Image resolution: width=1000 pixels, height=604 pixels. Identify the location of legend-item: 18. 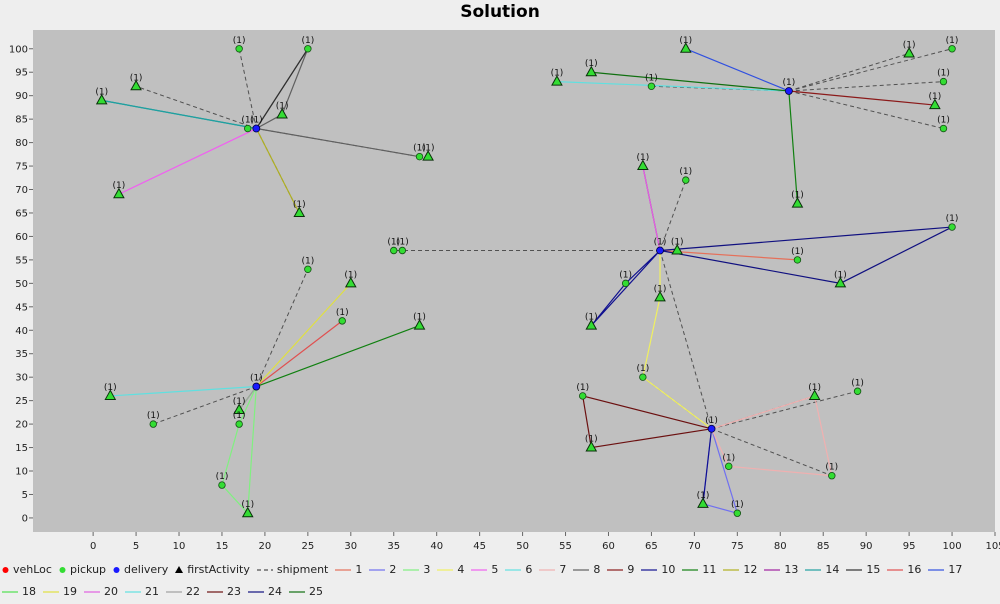
(19, 592).